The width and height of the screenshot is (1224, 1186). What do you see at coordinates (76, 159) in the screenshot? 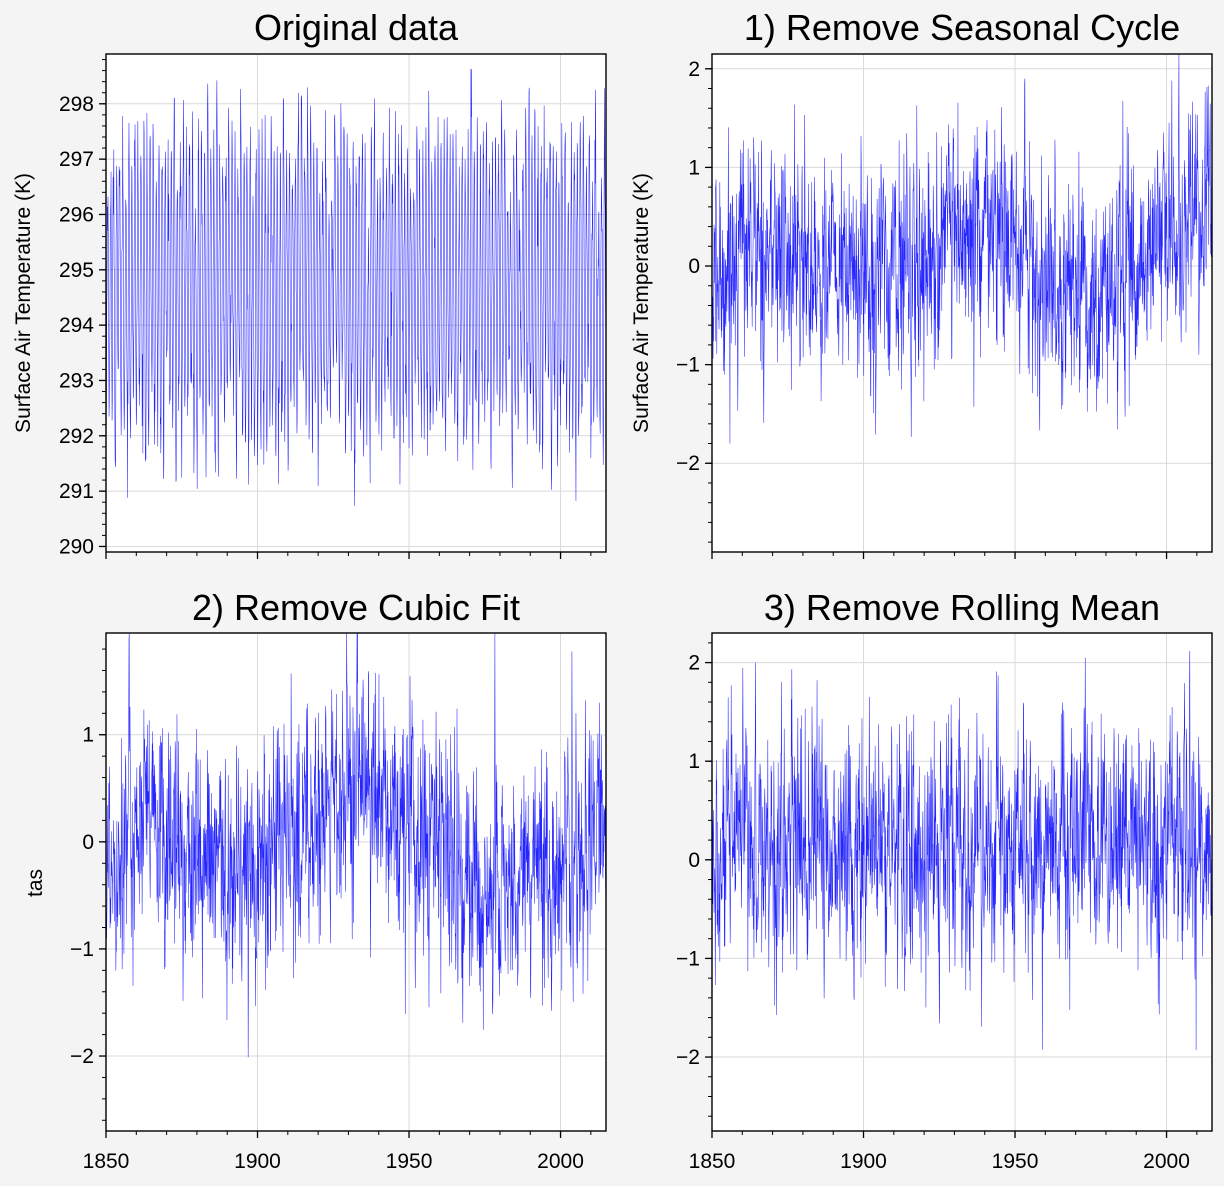
I see `y-tick-label: 297` at bounding box center [76, 159].